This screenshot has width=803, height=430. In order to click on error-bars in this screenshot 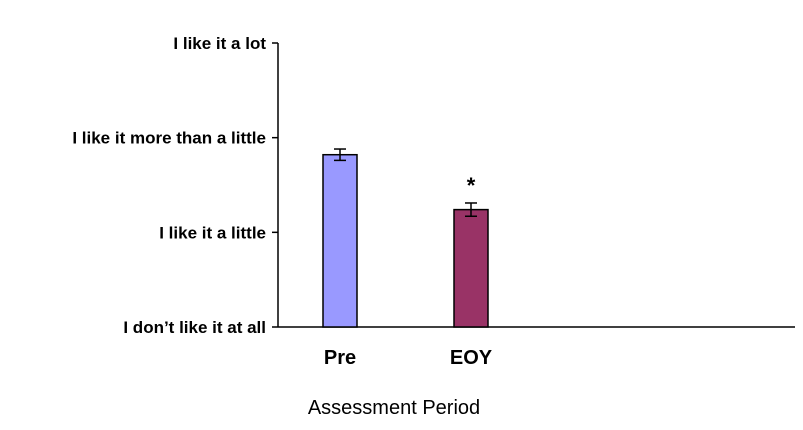, I will do `click(405, 182)`.